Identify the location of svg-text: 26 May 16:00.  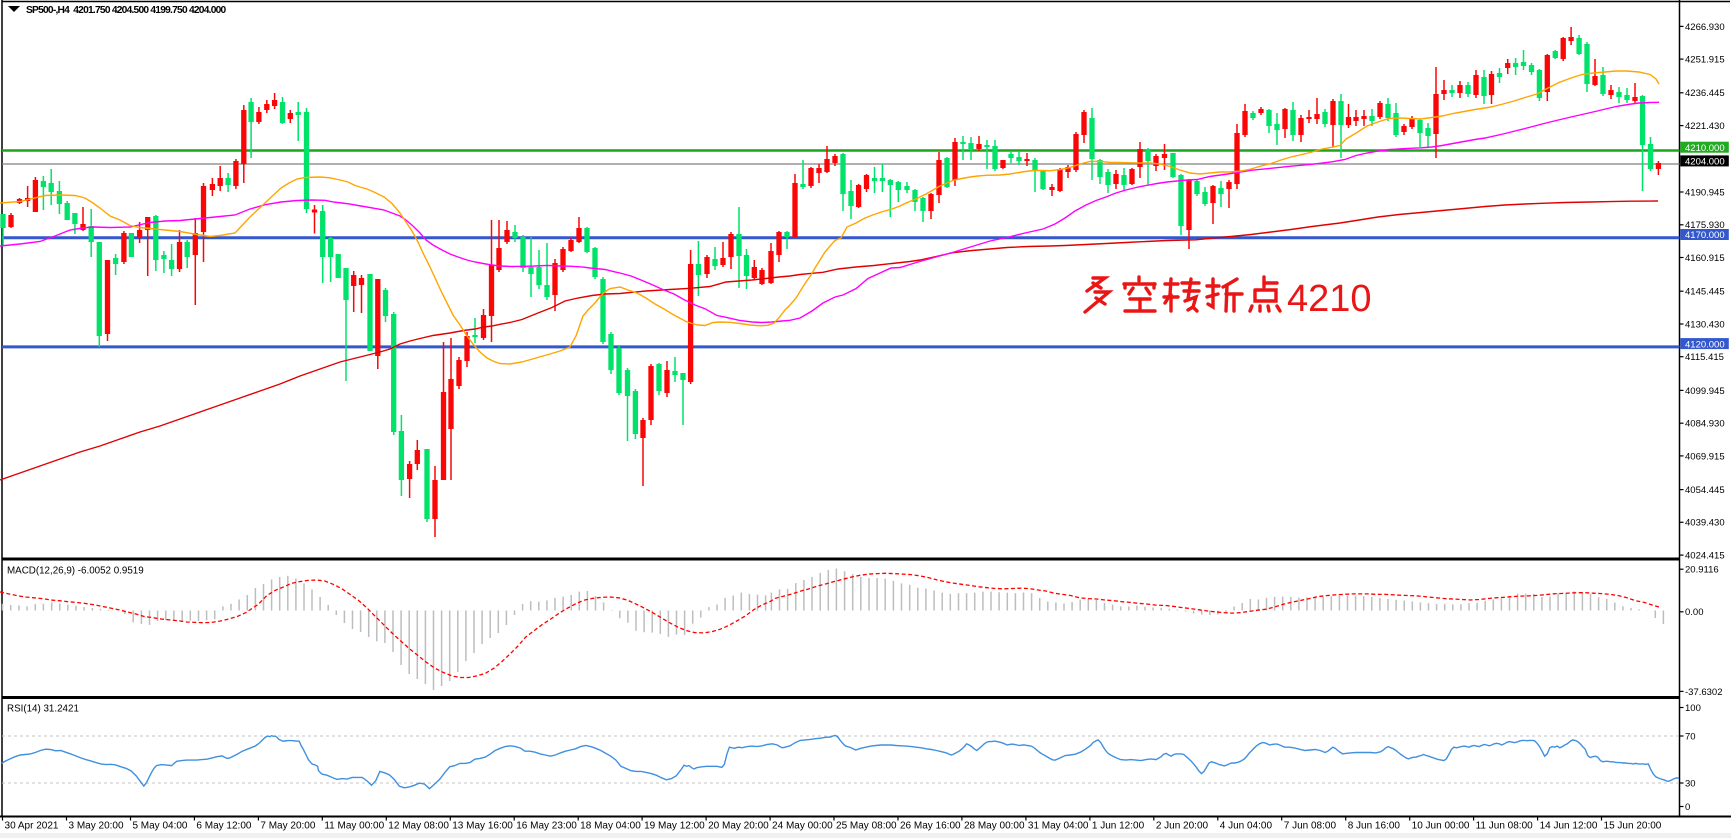
(930, 826).